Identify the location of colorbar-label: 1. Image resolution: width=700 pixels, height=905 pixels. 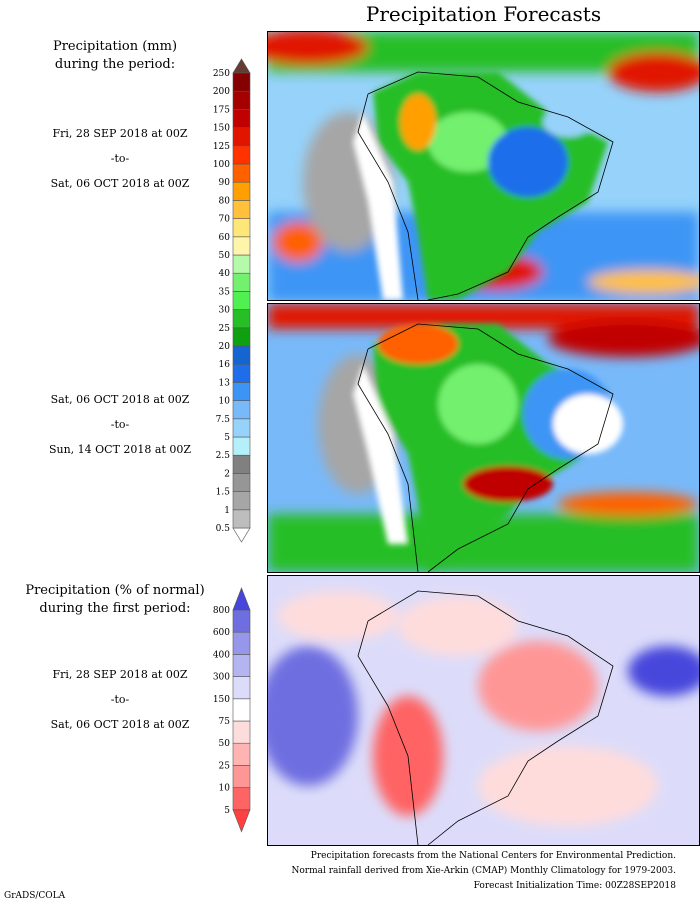
(227, 511).